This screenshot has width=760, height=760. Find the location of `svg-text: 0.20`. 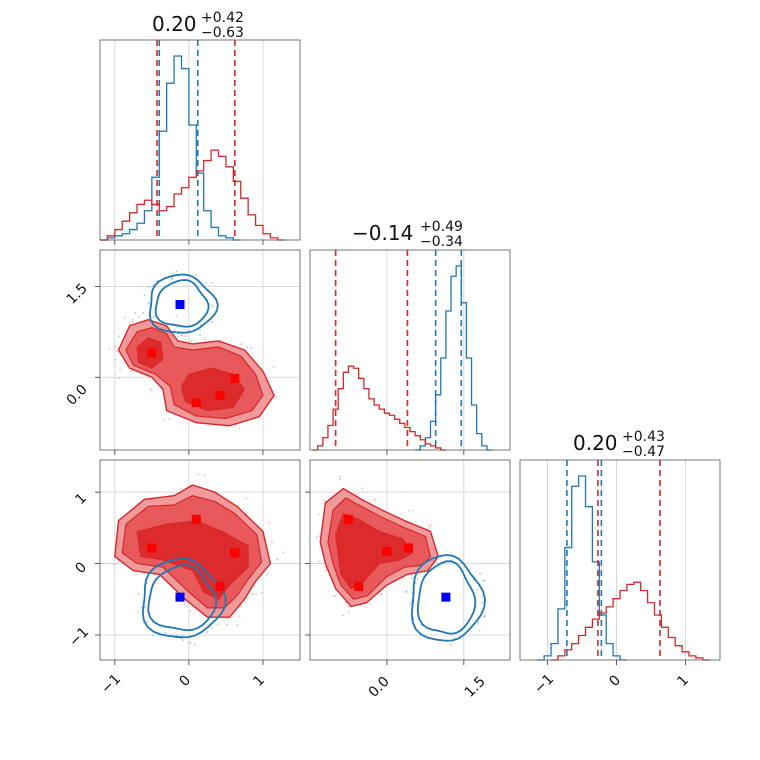

svg-text: 0.20 is located at coordinates (595, 443).